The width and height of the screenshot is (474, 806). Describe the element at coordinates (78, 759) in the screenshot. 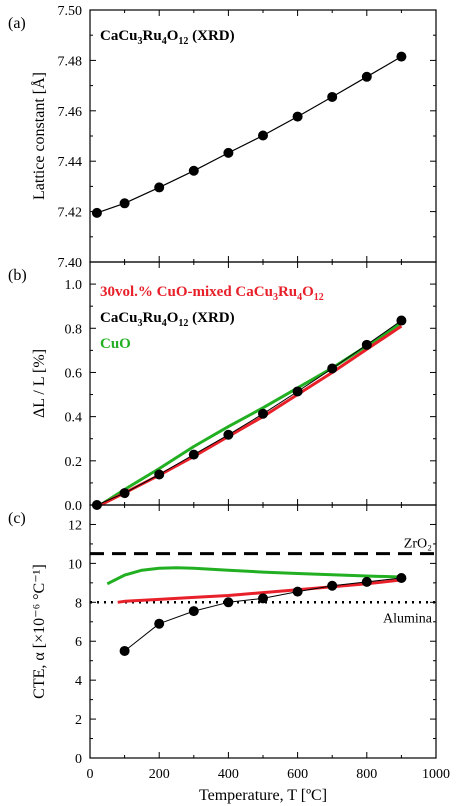

I see `y-tick-label: 0` at that location.